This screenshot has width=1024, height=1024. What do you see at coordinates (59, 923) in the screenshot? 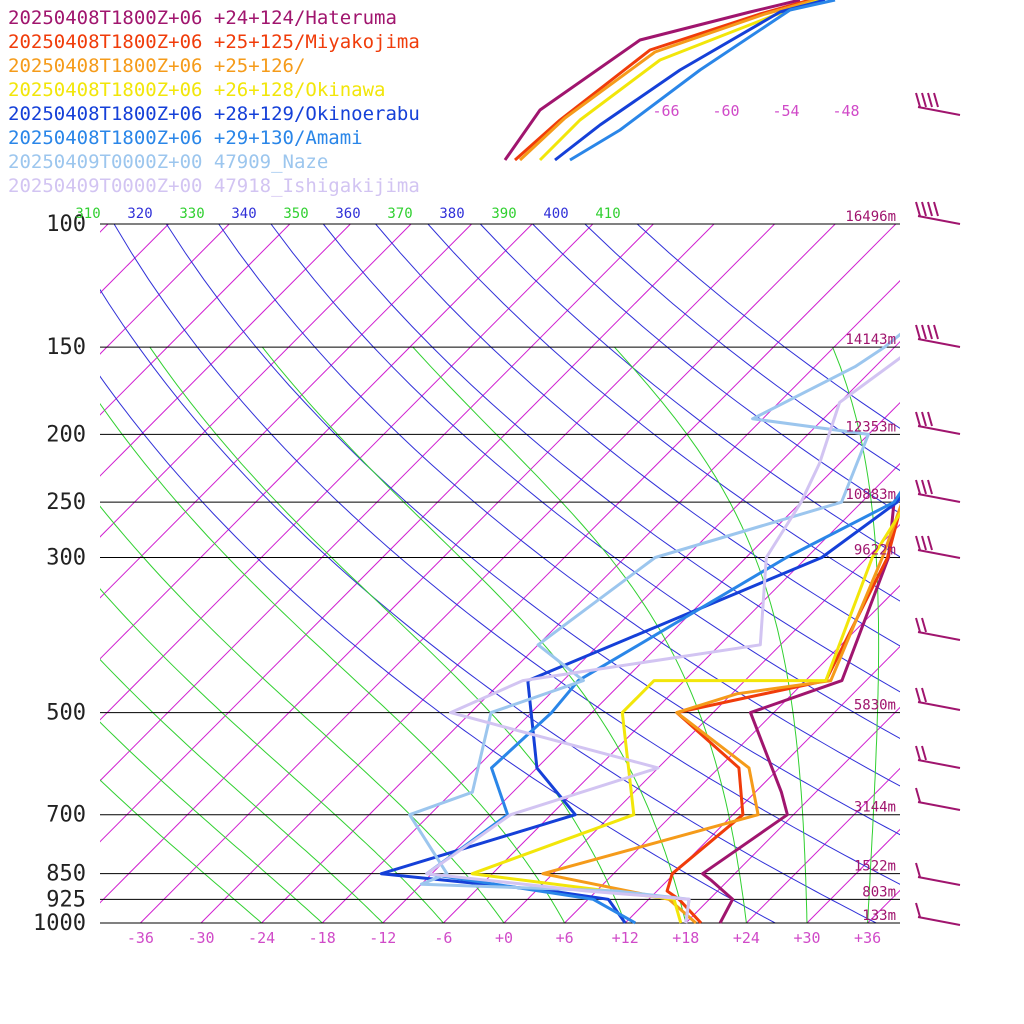
I see `pressure-tick-label: 1000` at bounding box center [59, 923].